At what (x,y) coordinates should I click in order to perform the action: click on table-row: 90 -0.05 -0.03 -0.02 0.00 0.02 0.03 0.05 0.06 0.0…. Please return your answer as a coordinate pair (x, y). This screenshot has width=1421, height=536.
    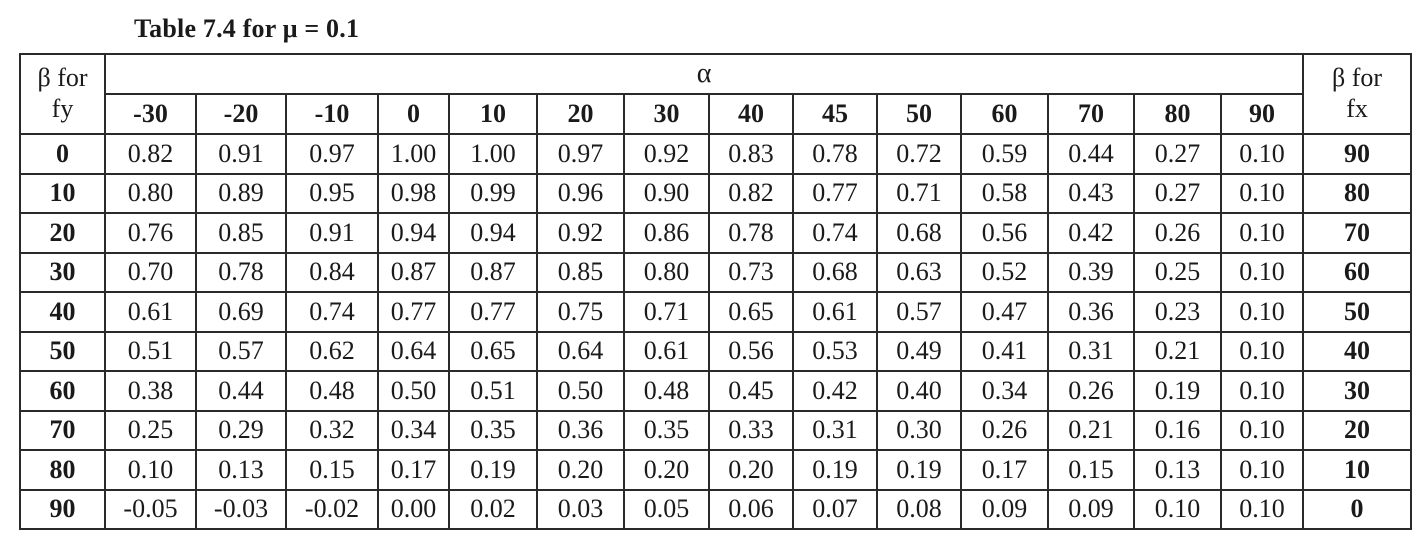
    Looking at the image, I should click on (716, 509).